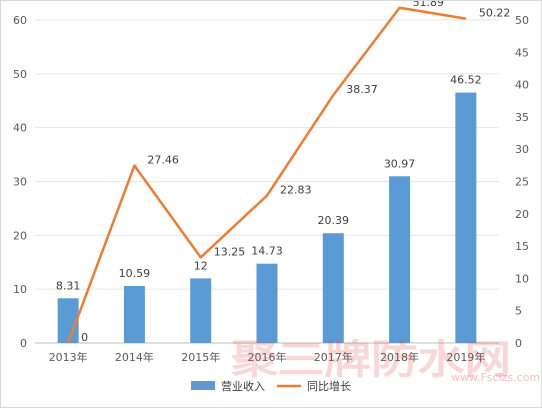 Image resolution: width=542 pixels, height=408 pixels. Describe the element at coordinates (243, 386) in the screenshot. I see `legend-label-bar: 营业收入` at that location.